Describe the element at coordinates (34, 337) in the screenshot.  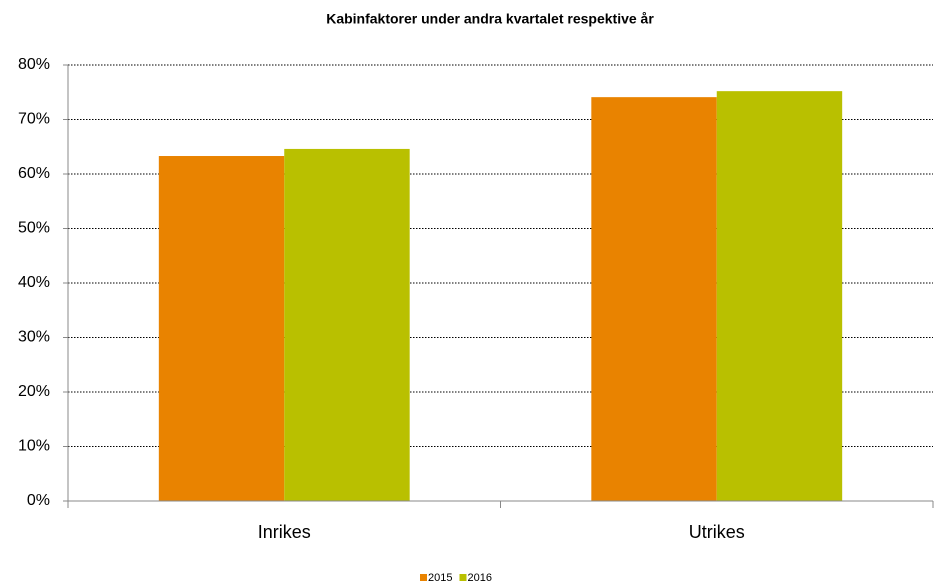
I see `y-tick-label: 30%` at that location.